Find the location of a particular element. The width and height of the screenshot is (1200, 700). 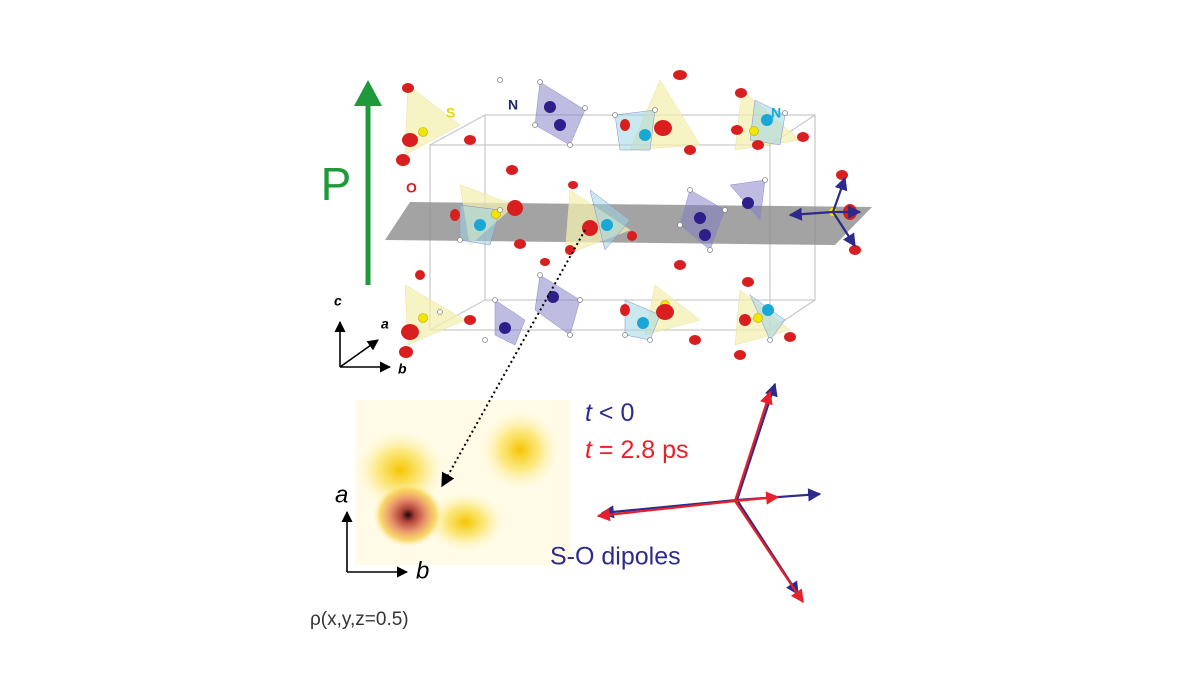

legend-entry: t < 0 is located at coordinates (609, 413).